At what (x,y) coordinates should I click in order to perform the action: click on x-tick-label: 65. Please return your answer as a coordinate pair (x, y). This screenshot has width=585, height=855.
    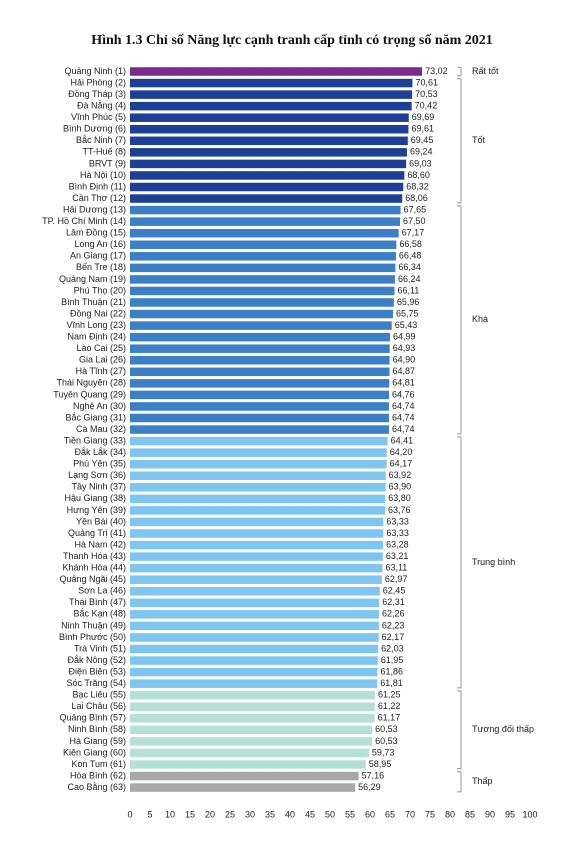
    Looking at the image, I should click on (390, 814).